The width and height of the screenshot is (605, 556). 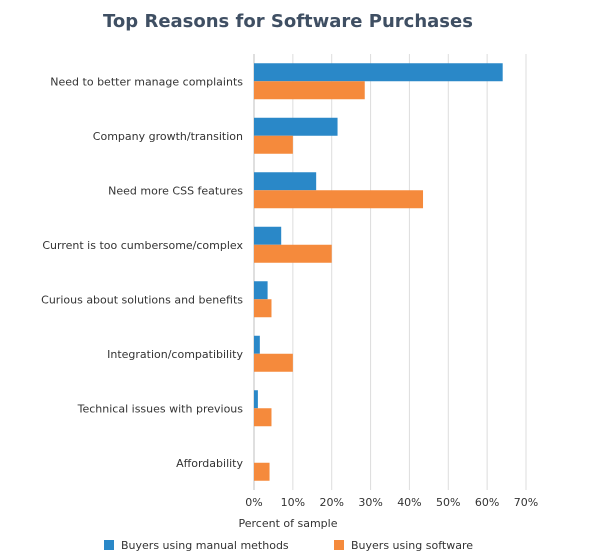 I want to click on x-tick-label: 70%, so click(x=526, y=502).